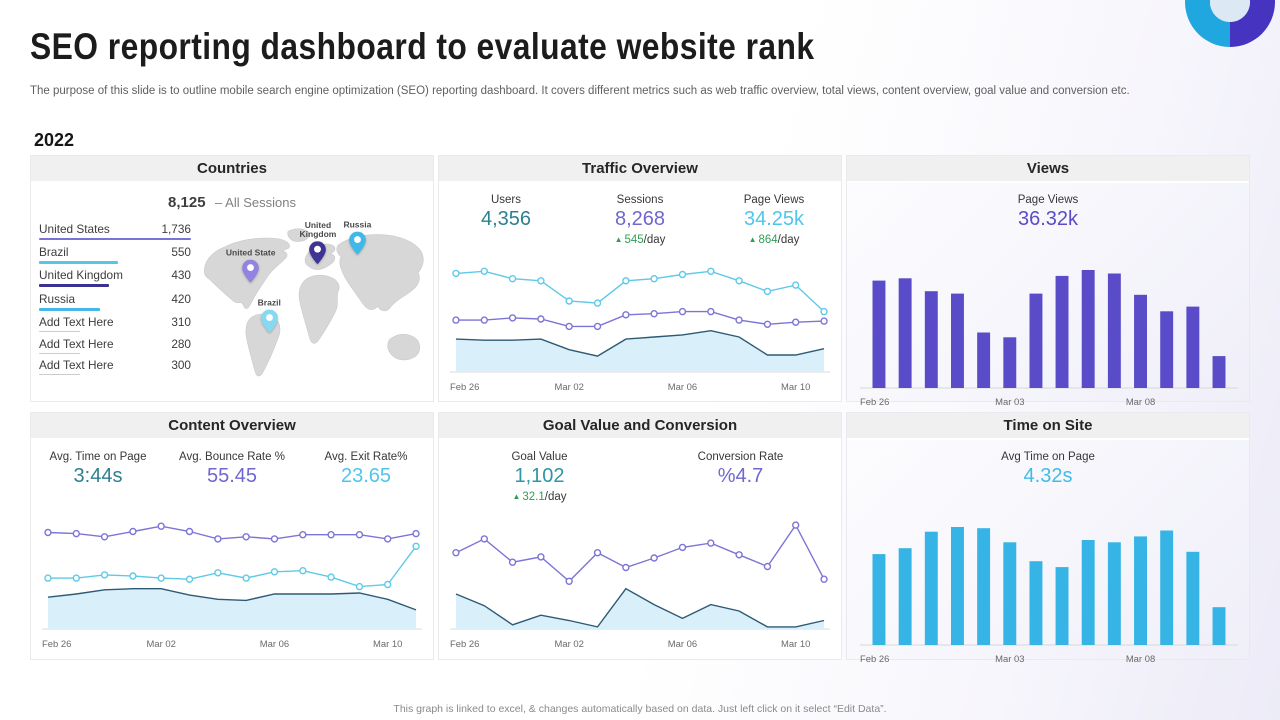 Image resolution: width=1280 pixels, height=720 pixels. I want to click on stat-avg-time-on-page: Avg. Time on Page 3:44s, so click(98, 482).